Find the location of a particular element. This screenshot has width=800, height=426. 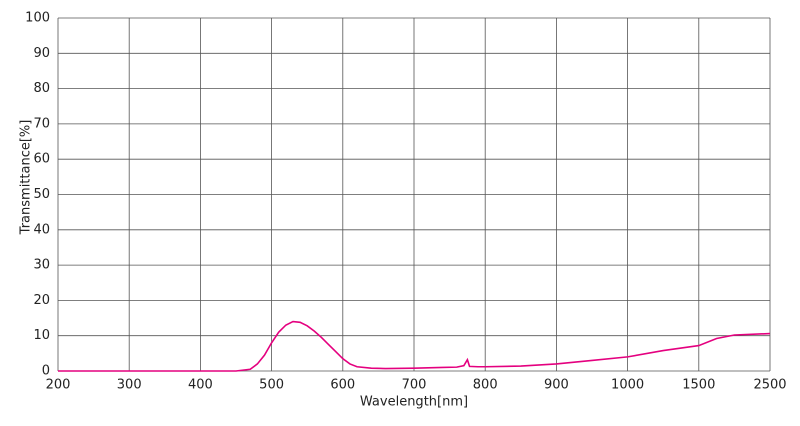

x-tick-label: 2500 is located at coordinates (769, 385).